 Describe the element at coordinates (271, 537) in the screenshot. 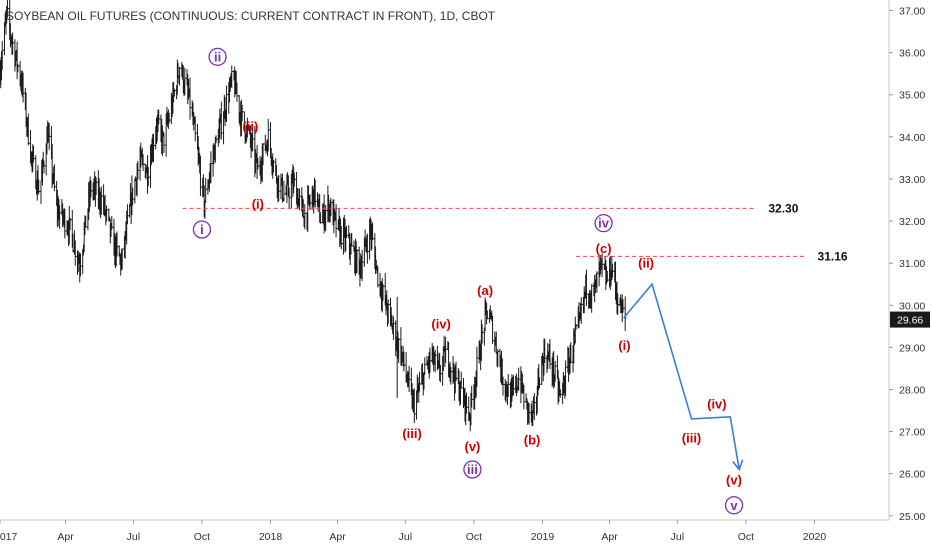

I see `x-tick-label: 2018` at that location.